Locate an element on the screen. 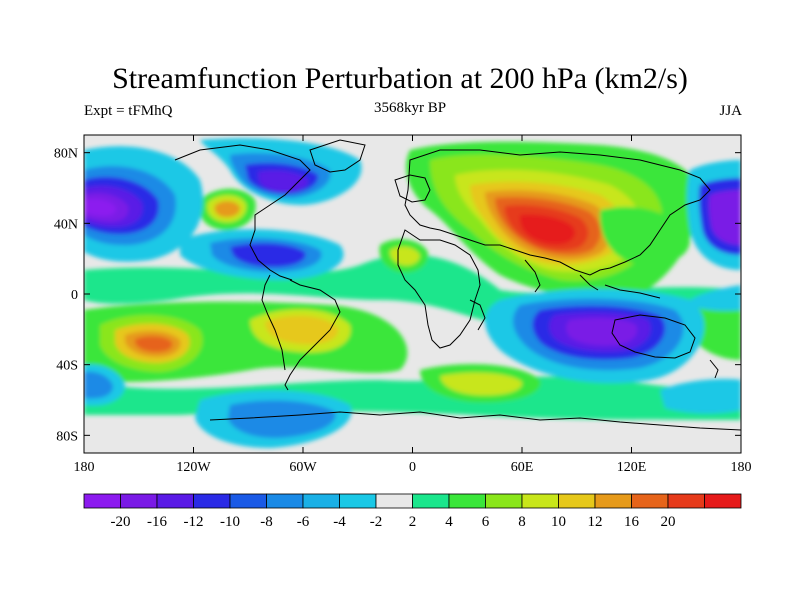 The height and width of the screenshot is (600, 800). lon-tick-label: 60W is located at coordinates (303, 467).